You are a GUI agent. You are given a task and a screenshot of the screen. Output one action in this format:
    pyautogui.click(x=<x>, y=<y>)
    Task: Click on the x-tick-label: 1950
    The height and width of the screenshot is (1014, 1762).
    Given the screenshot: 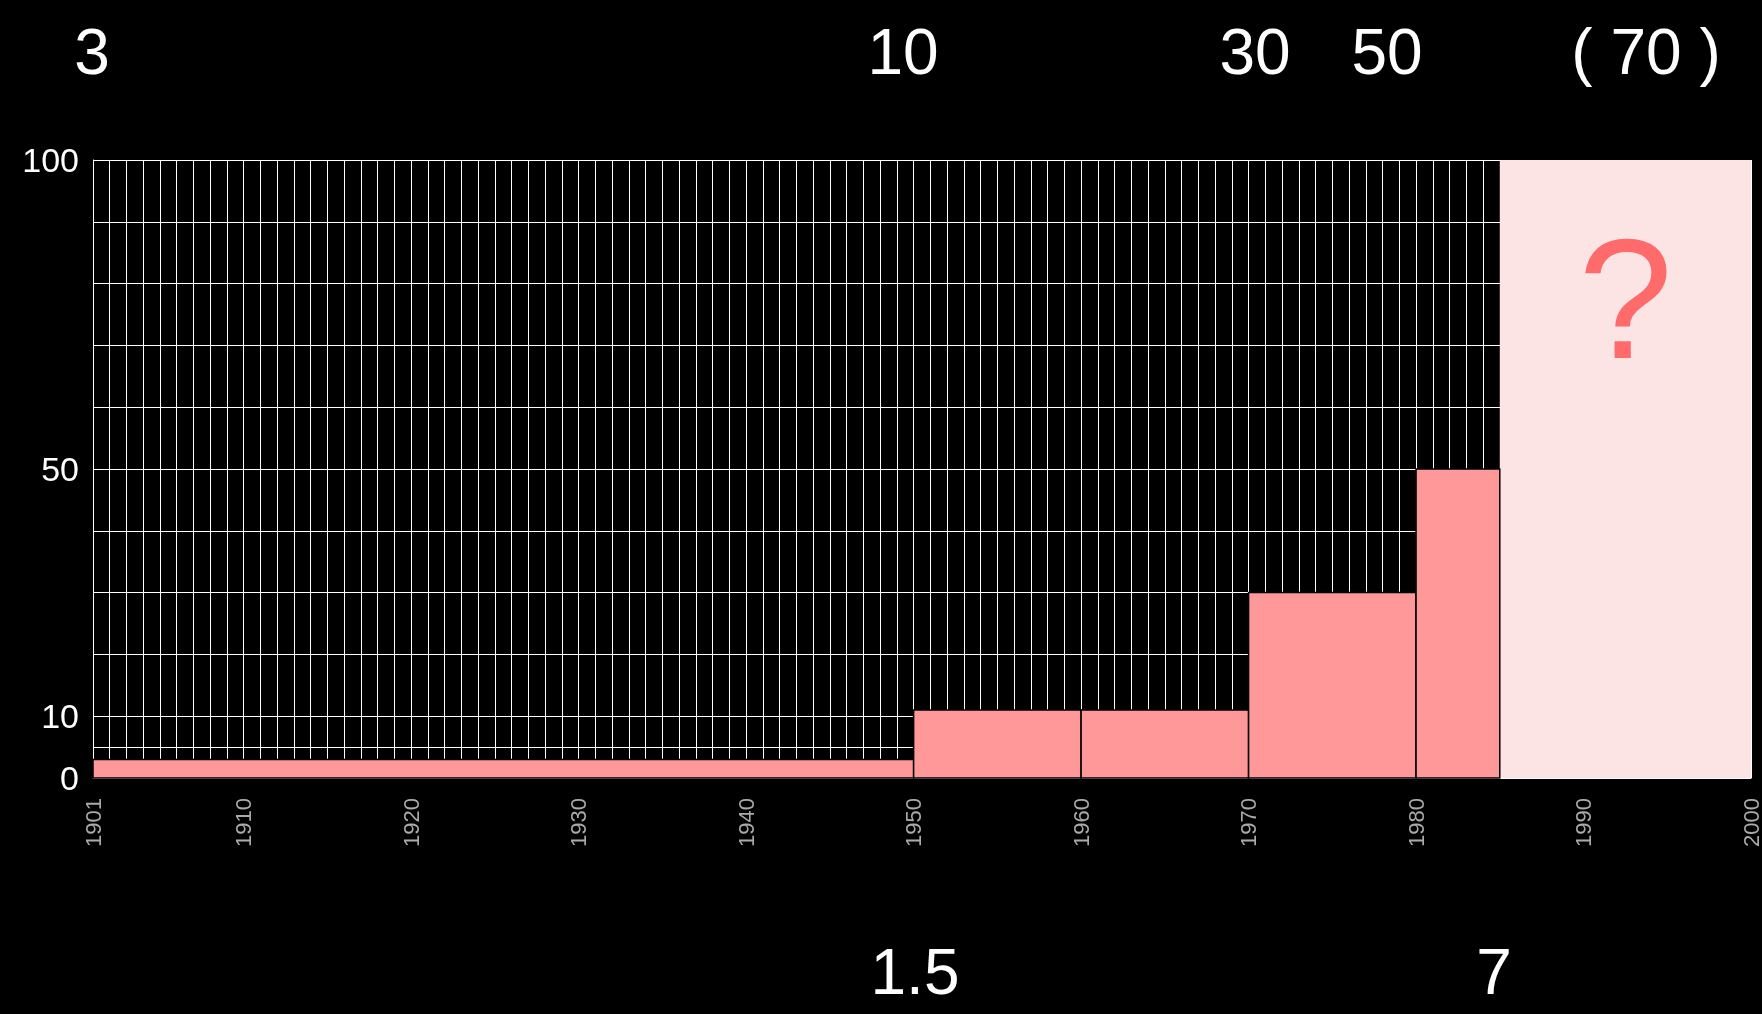 What is the action you would take?
    pyautogui.click(x=914, y=822)
    